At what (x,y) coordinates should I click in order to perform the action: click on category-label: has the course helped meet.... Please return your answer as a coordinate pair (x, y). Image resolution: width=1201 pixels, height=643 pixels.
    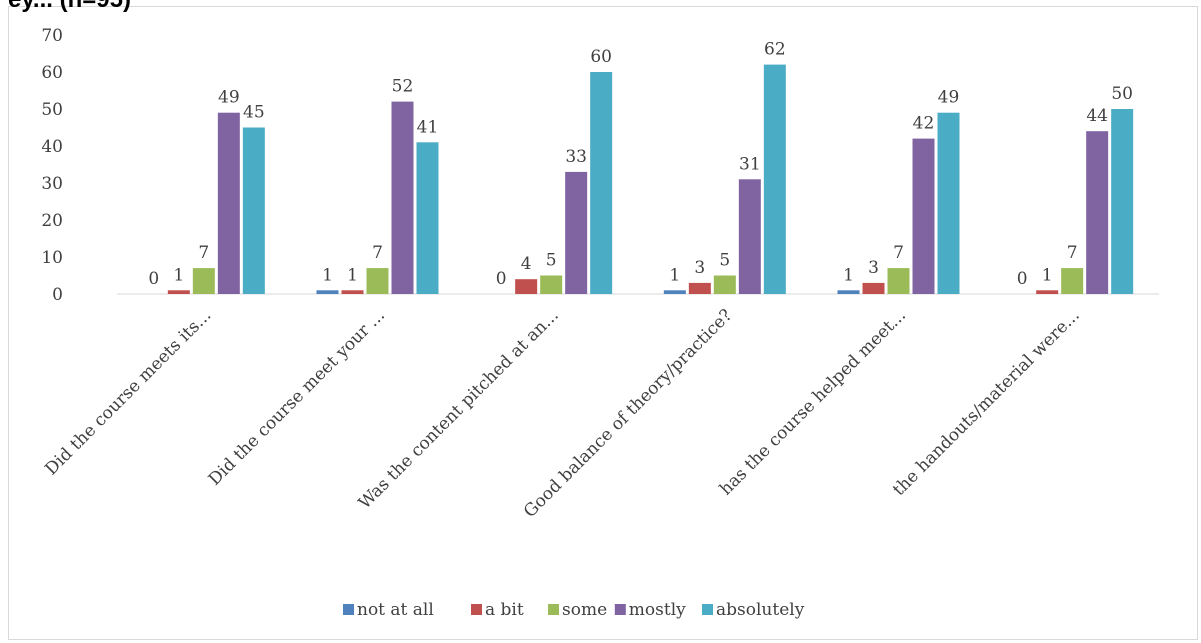
    Looking at the image, I should click on (813, 402).